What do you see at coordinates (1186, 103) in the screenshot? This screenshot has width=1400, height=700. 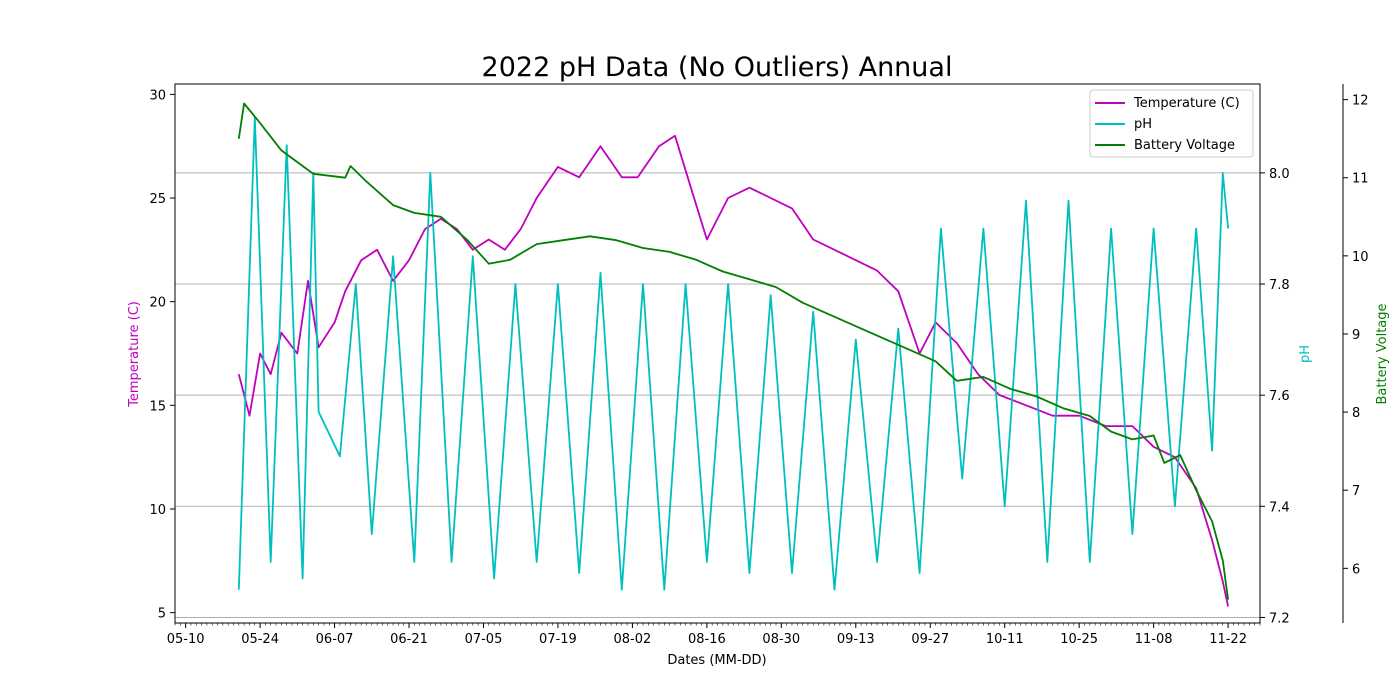 I see `legend-label-temperature: Temperature (C)` at bounding box center [1186, 103].